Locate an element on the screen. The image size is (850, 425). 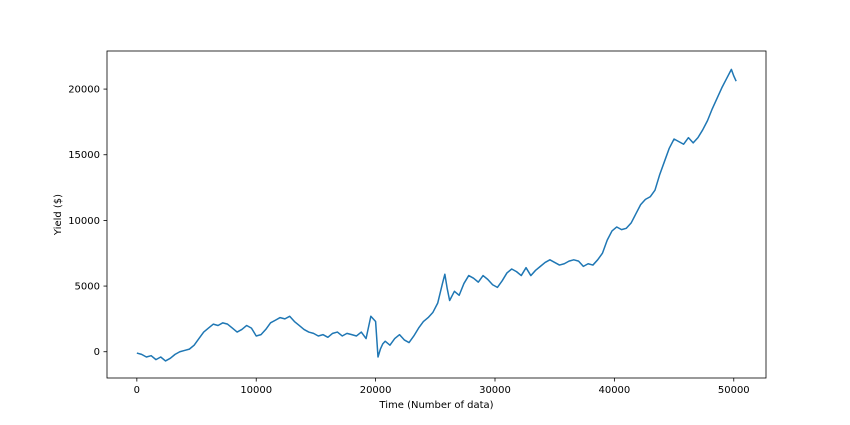
x-tick-label: 0 is located at coordinates (137, 390).